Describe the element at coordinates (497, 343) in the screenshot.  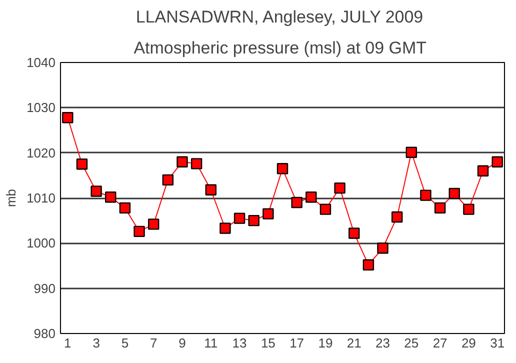
I see `x-tick-label: 31` at that location.